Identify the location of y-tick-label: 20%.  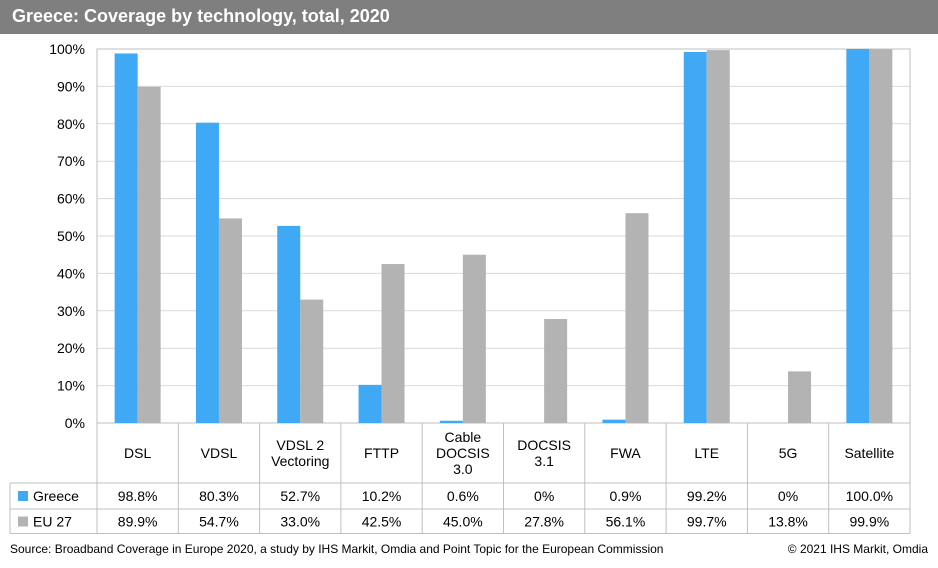
(71, 348).